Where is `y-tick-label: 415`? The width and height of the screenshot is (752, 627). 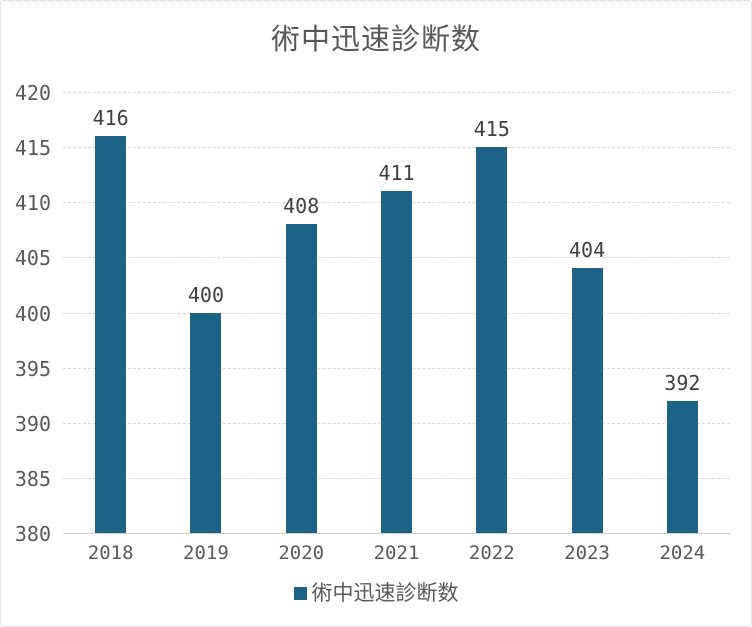 y-tick-label: 415 is located at coordinates (32, 148).